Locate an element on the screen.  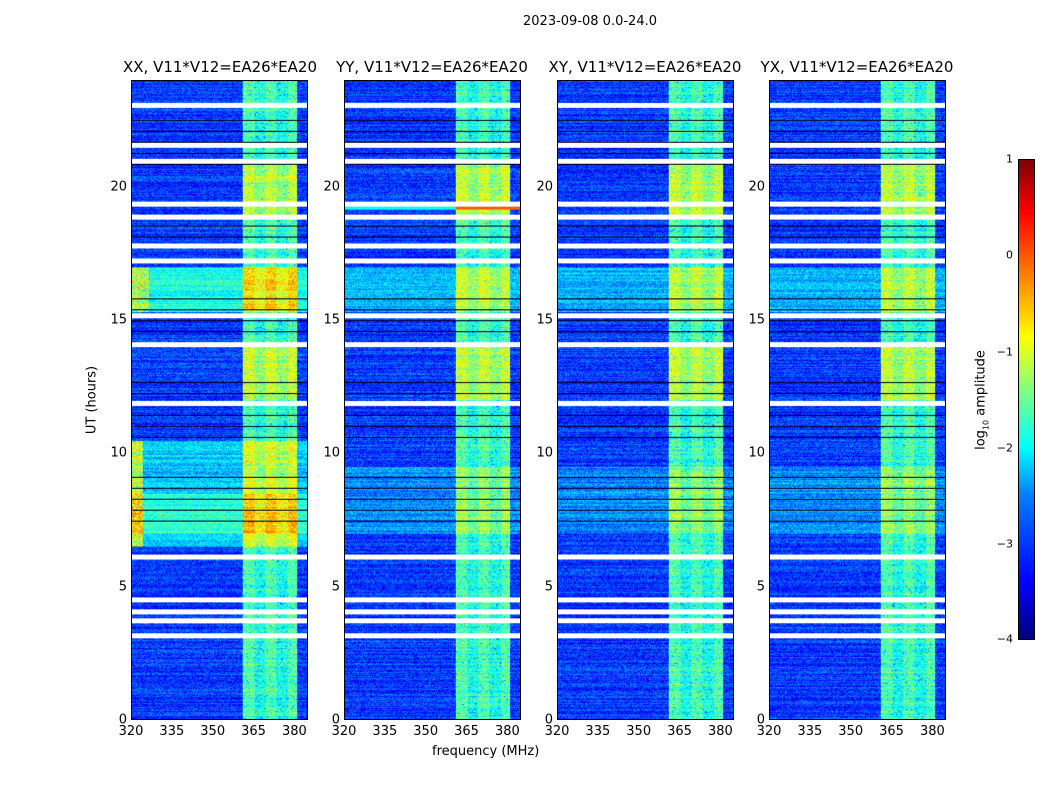
heatmap-yy is located at coordinates (432, 400).